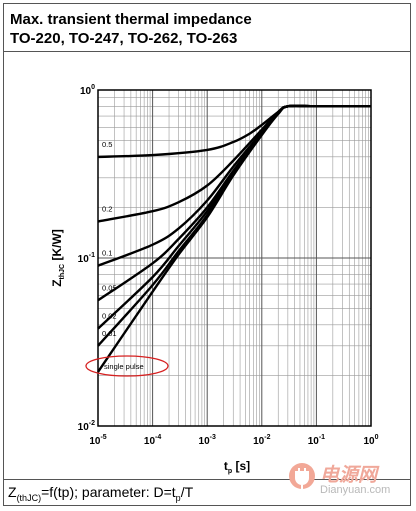 Image resolution: width=416 pixels, height=511 pixels. What do you see at coordinates (213, 437) in the screenshot?
I see `x-tick-exp: -3` at bounding box center [213, 437].